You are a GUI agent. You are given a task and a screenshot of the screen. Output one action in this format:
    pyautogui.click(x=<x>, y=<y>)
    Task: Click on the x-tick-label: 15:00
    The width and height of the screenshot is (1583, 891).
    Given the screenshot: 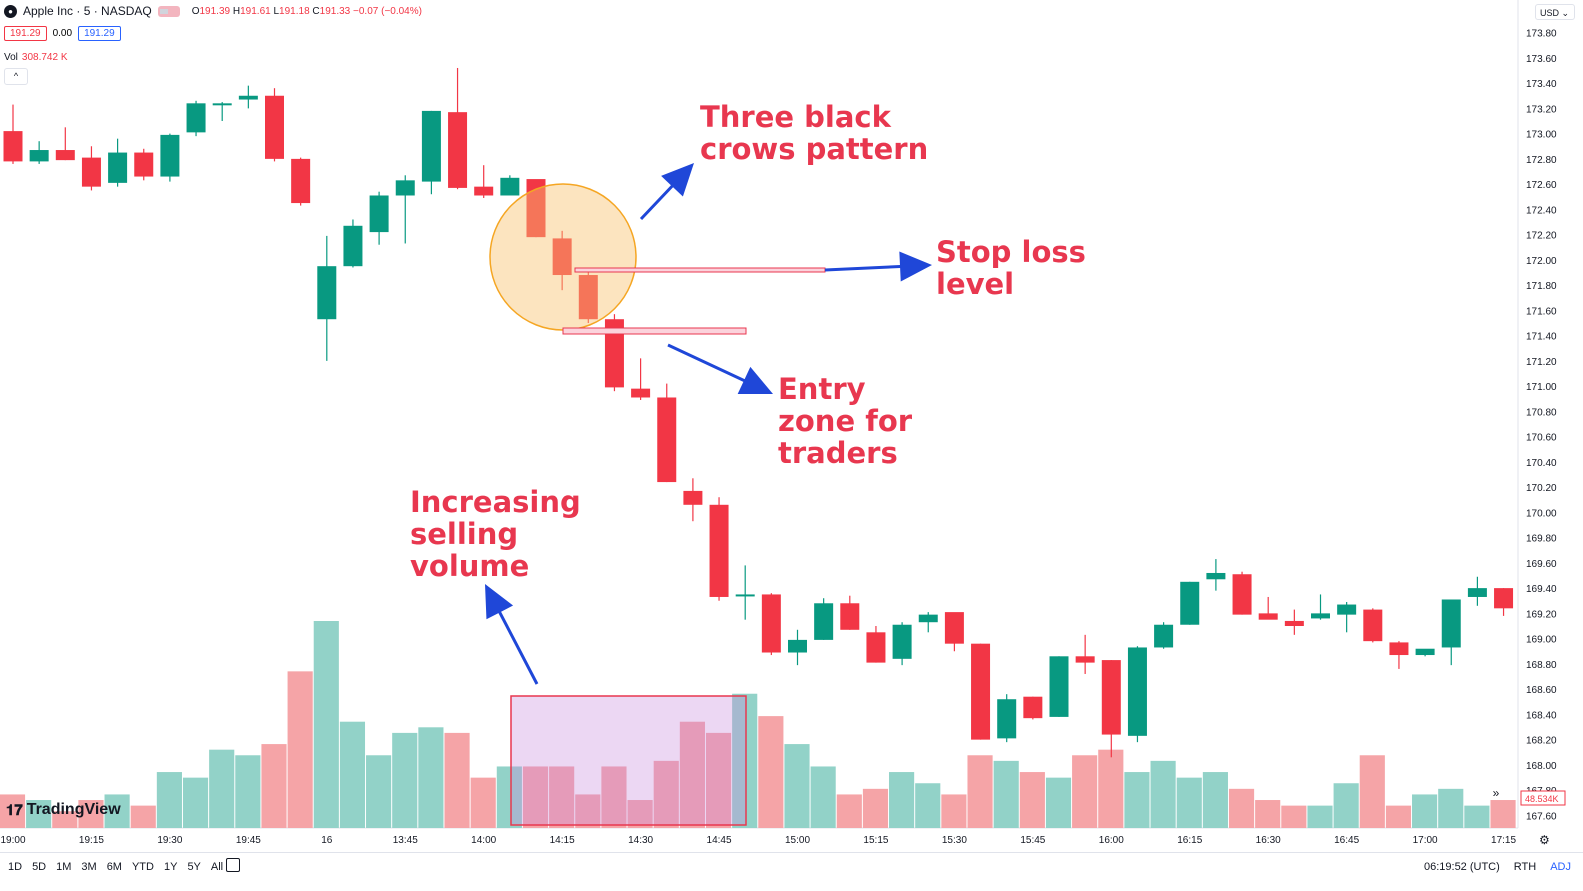 What is the action you would take?
    pyautogui.click(x=797, y=840)
    